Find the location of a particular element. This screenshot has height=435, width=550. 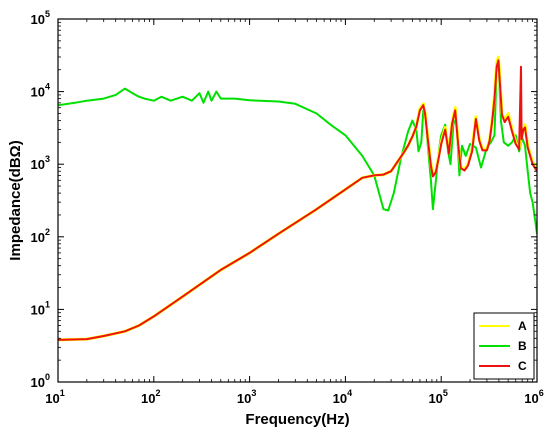

x-axis-label: Frequency(Hz) is located at coordinates (297, 419).